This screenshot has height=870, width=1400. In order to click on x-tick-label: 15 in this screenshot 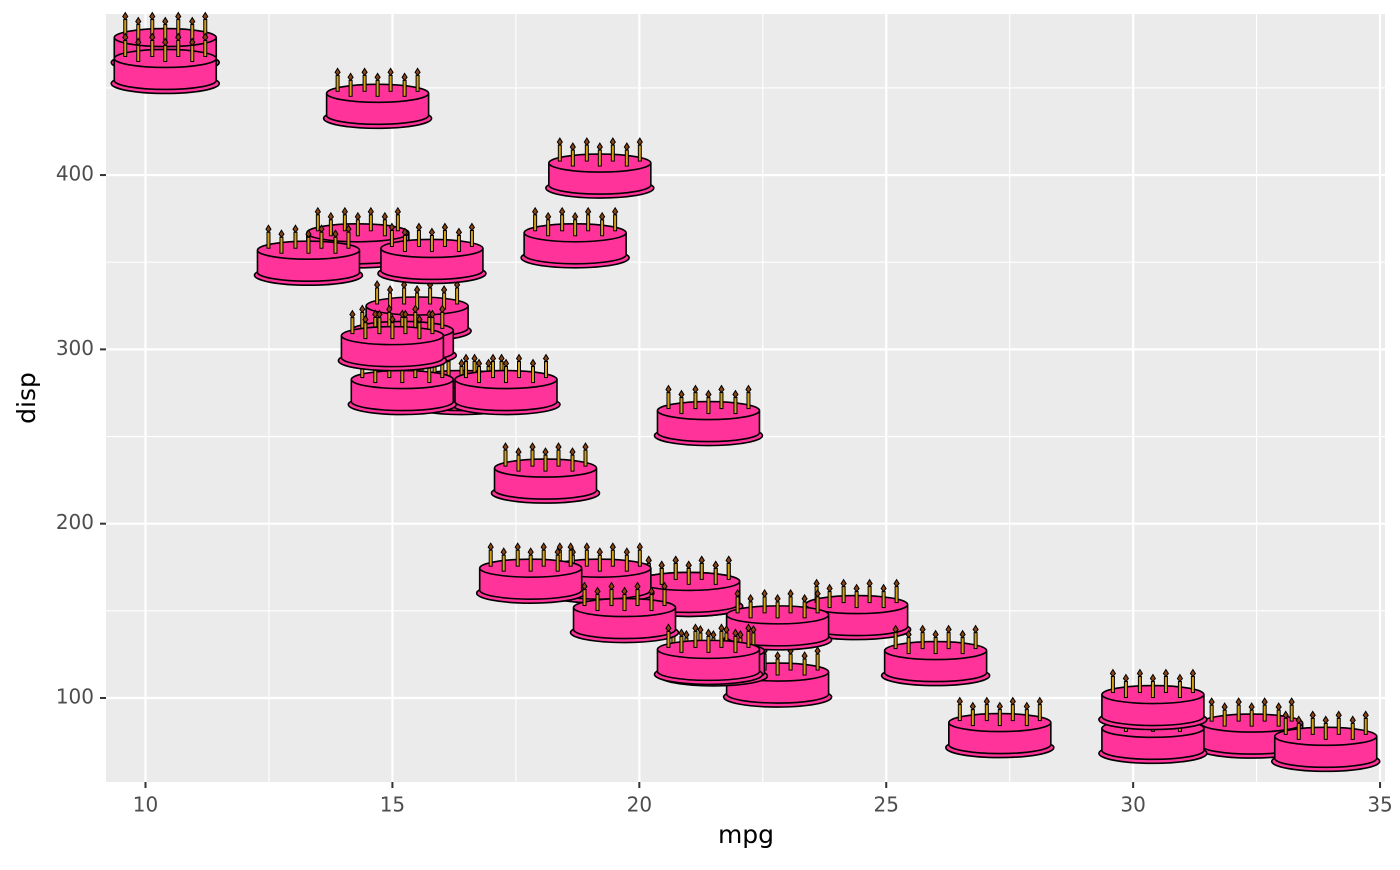, I will do `click(392, 805)`.